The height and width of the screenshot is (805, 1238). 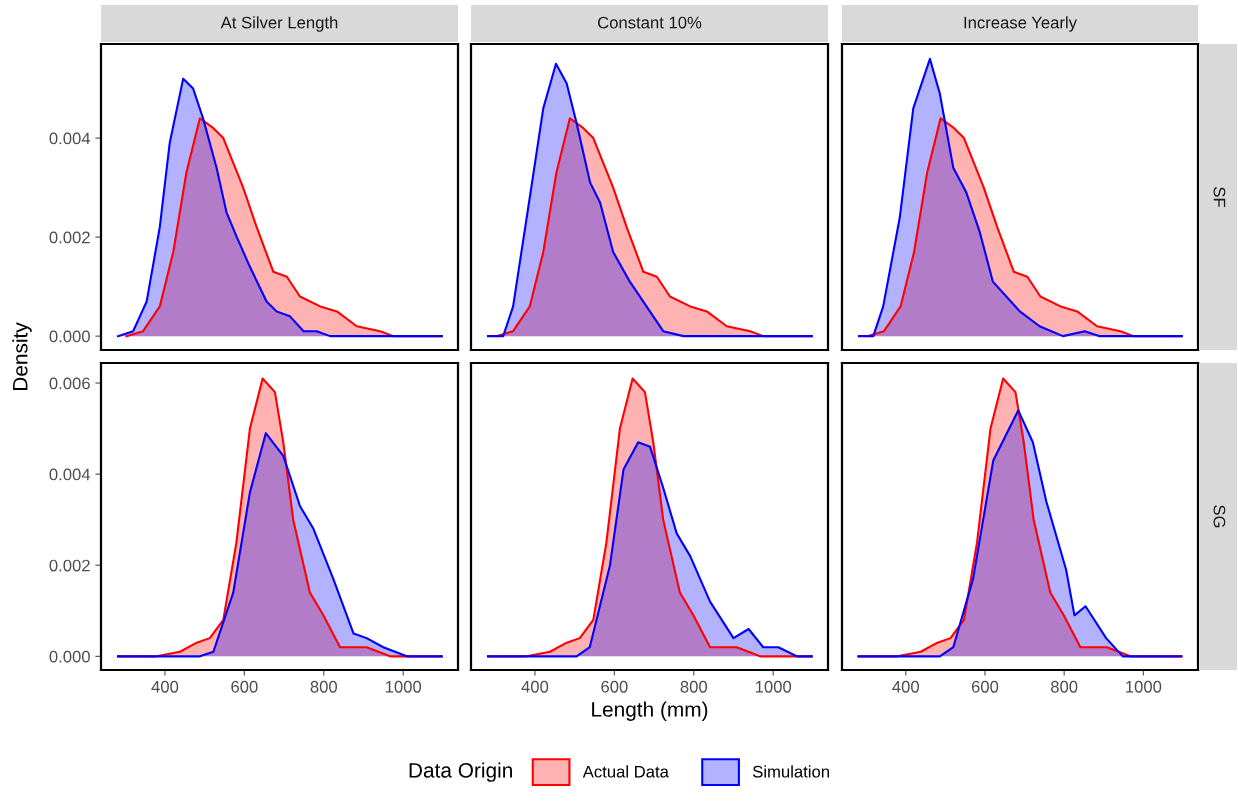 I want to click on y2-axis-title: SG, so click(x=1219, y=516).